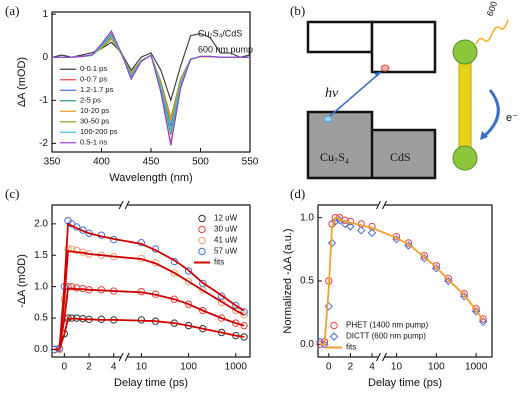 This screenshot has width=520, height=402. I want to click on y-tick-label: 2.0, so click(41, 223).